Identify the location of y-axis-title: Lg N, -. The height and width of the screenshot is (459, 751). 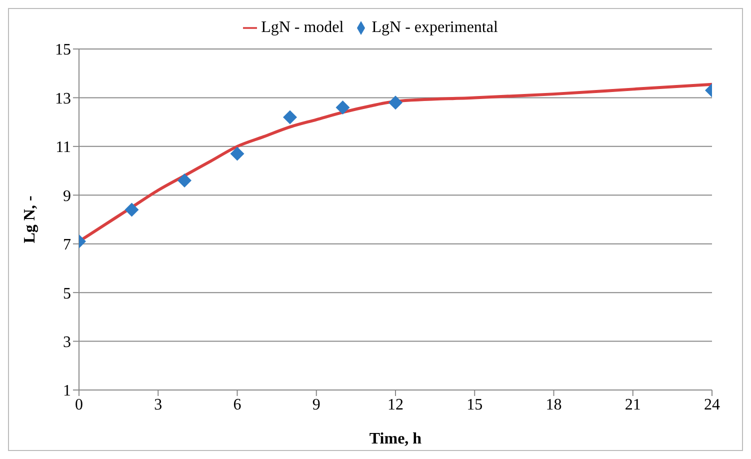
(30, 220).